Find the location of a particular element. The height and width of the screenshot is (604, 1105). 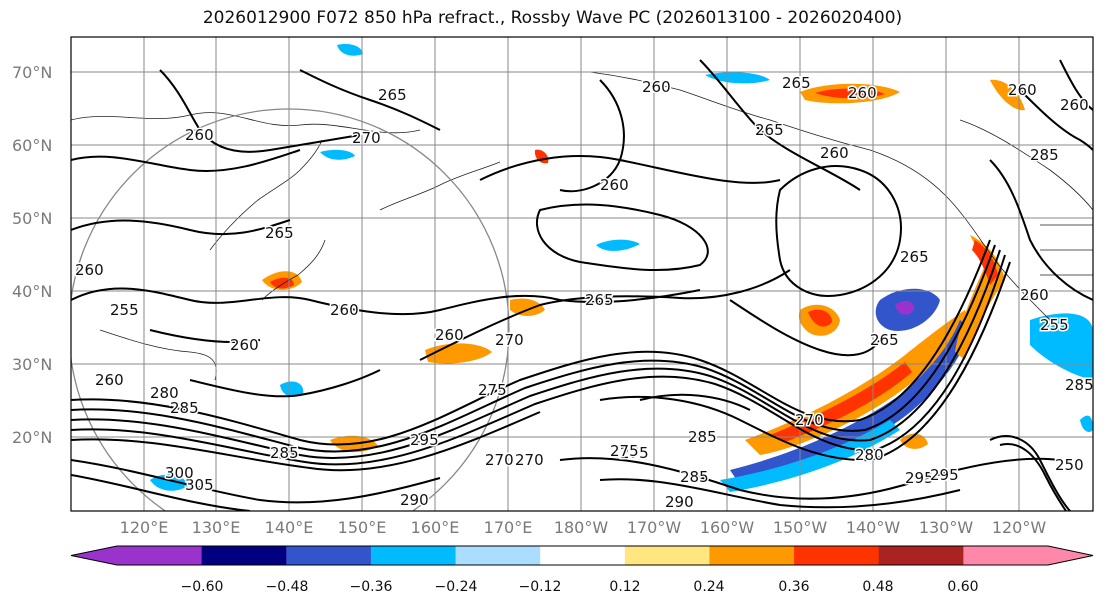

lon-label: 180°W is located at coordinates (581, 527).